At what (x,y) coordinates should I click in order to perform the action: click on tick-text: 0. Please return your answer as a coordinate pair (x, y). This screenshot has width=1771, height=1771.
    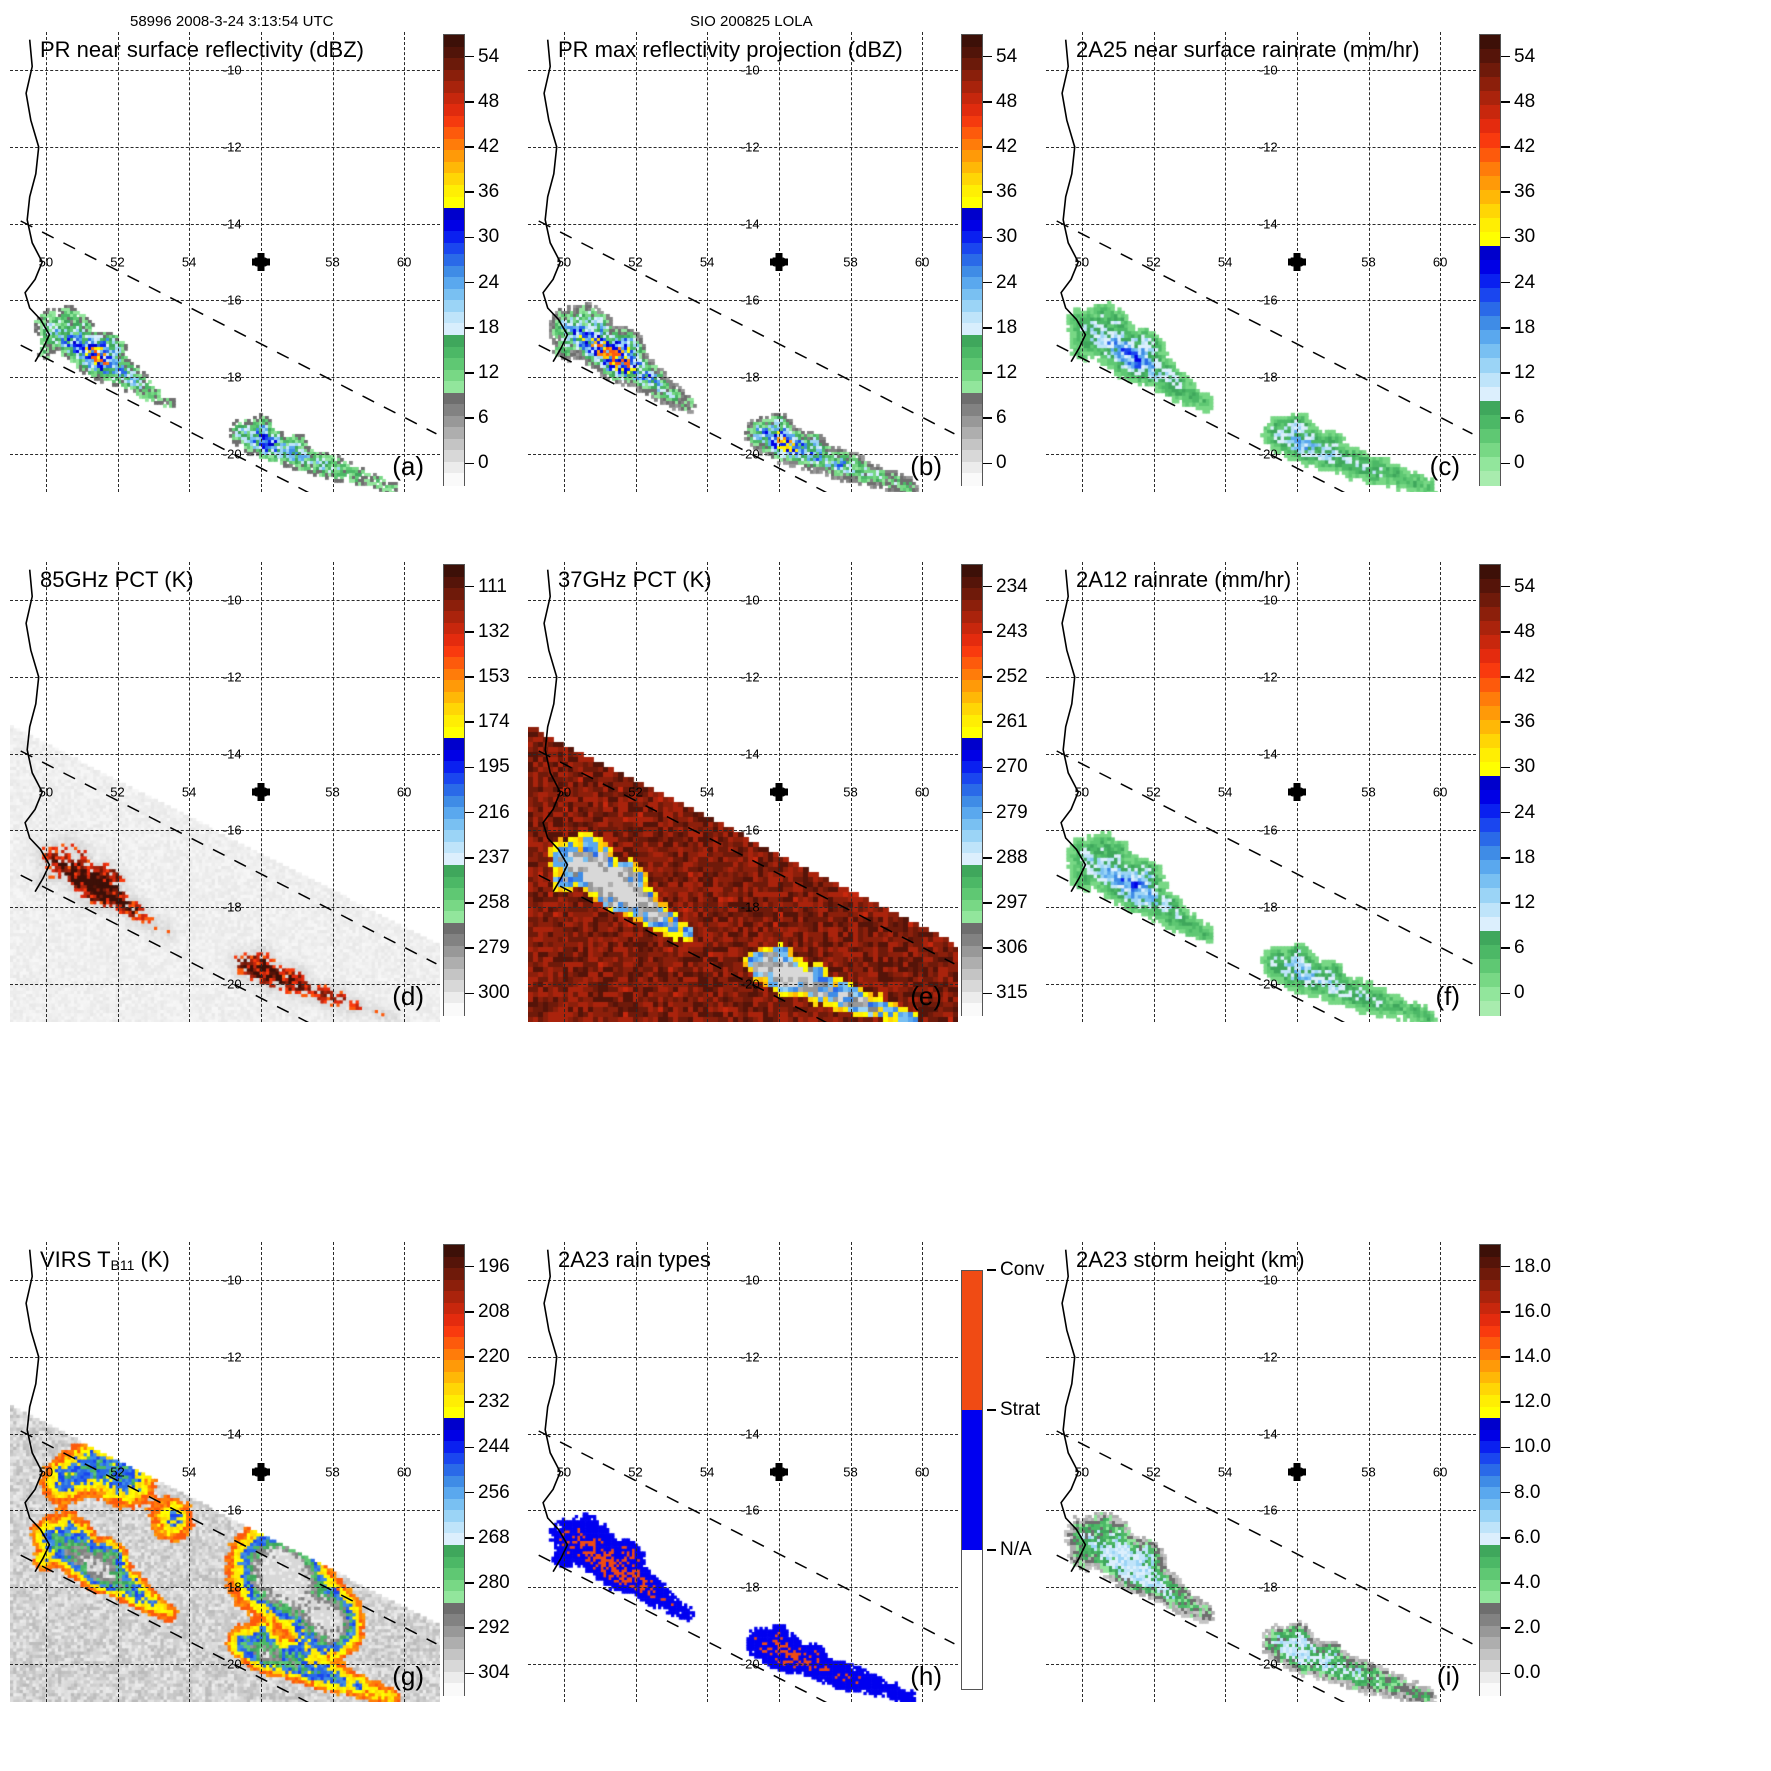
    Looking at the image, I should click on (1519, 993).